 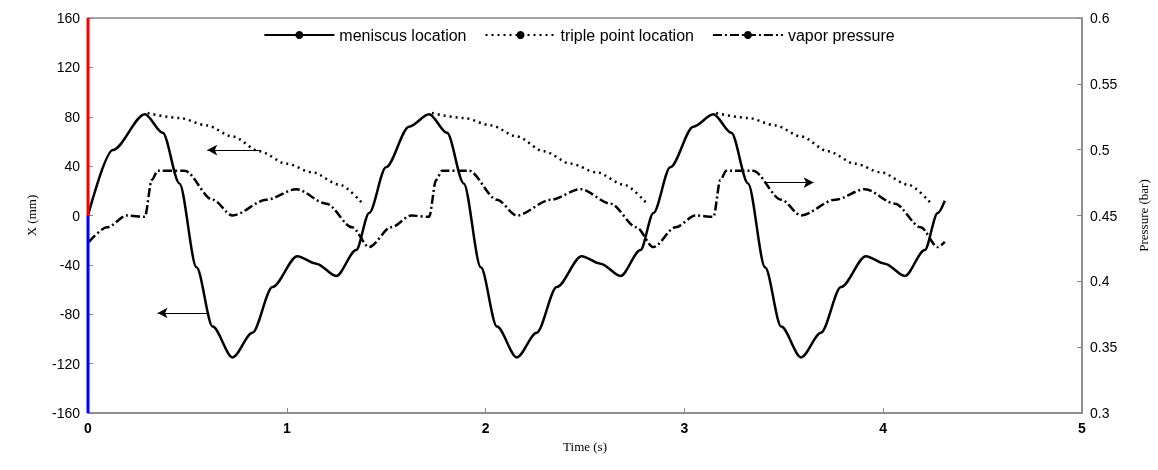 I want to click on y2-tick-label: 0.55, so click(x=1104, y=83).